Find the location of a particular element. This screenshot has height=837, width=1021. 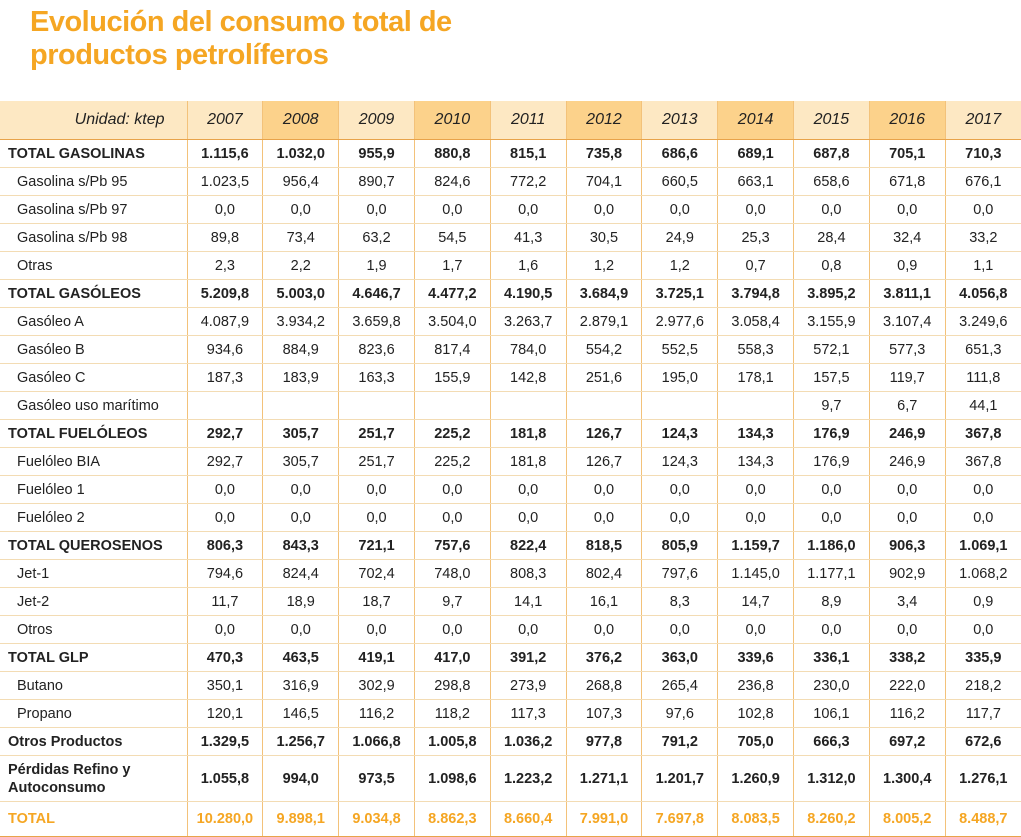

cell: 689,1 is located at coordinates (755, 153).